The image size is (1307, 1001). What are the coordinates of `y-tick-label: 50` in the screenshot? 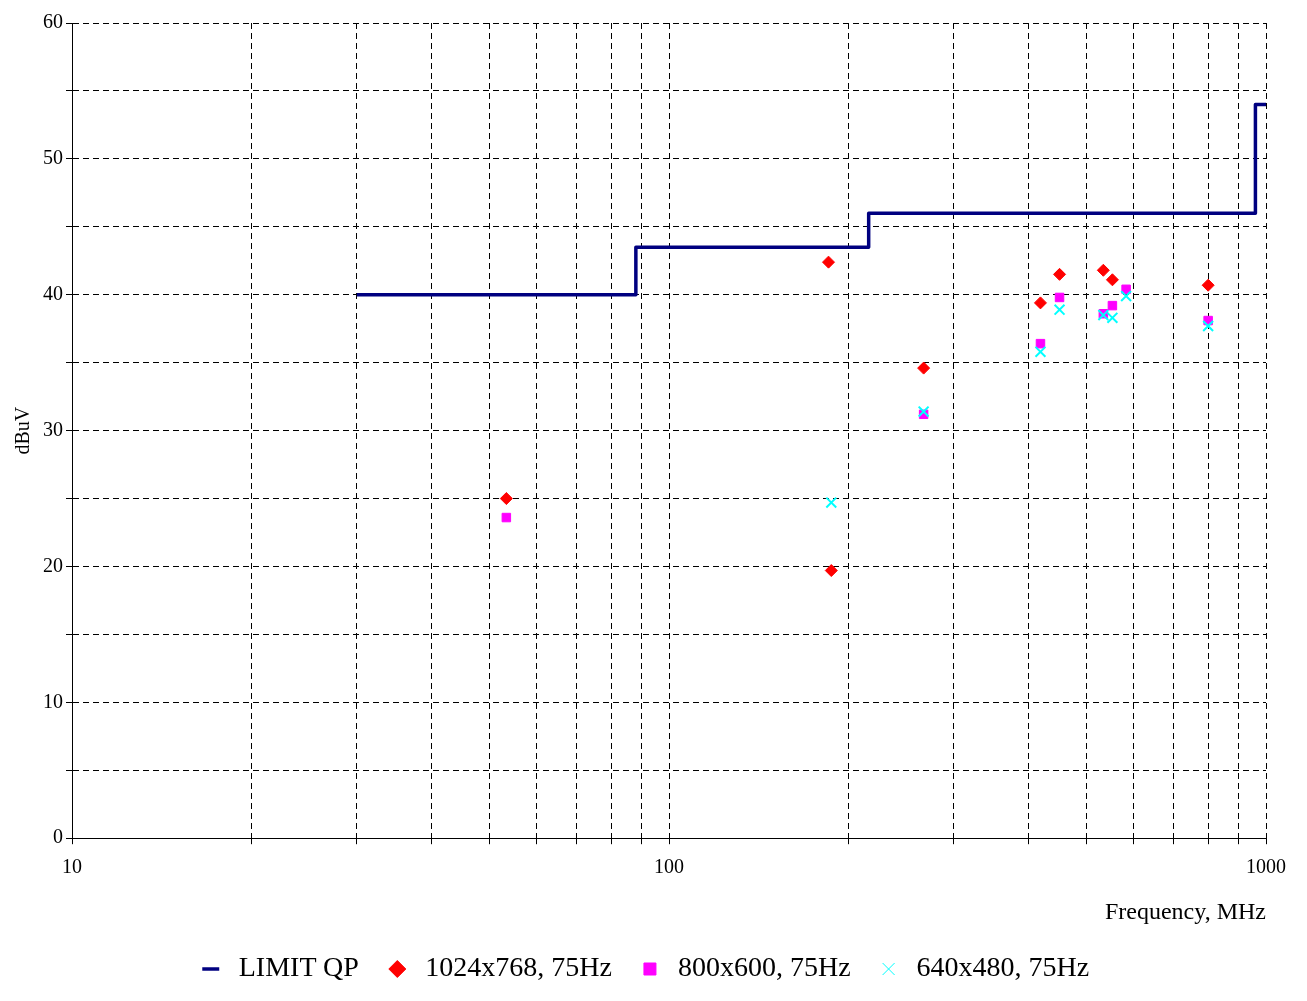 It's located at (53, 157).